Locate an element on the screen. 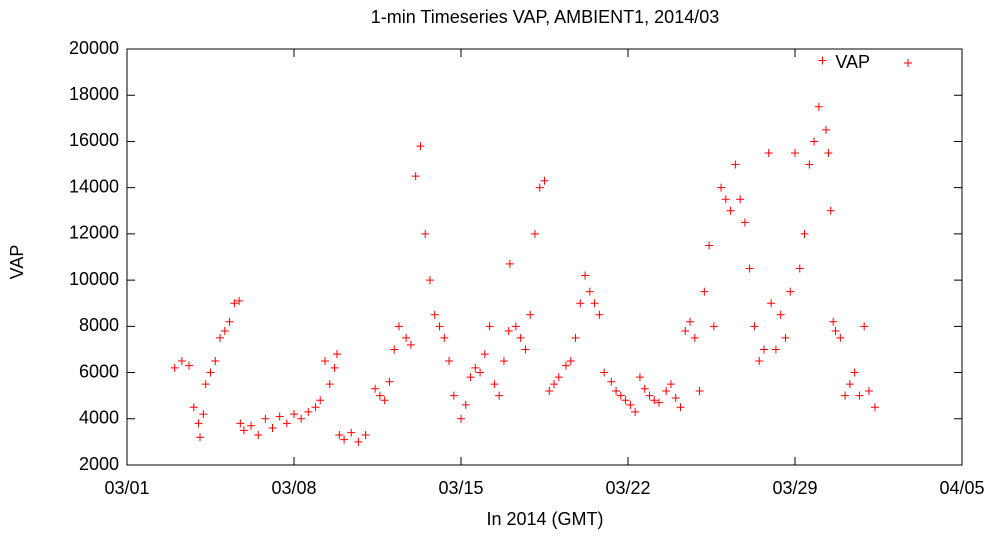 The image size is (998, 545). y-tick-label: 18000 is located at coordinates (94, 94).